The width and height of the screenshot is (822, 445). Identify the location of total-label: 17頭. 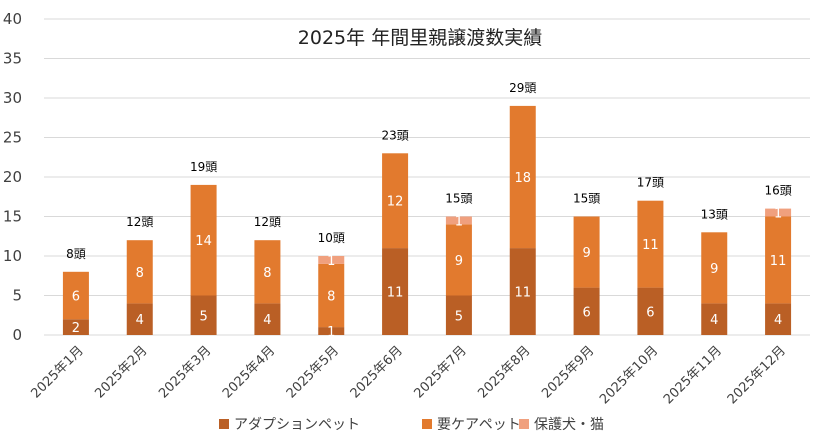
(650, 183).